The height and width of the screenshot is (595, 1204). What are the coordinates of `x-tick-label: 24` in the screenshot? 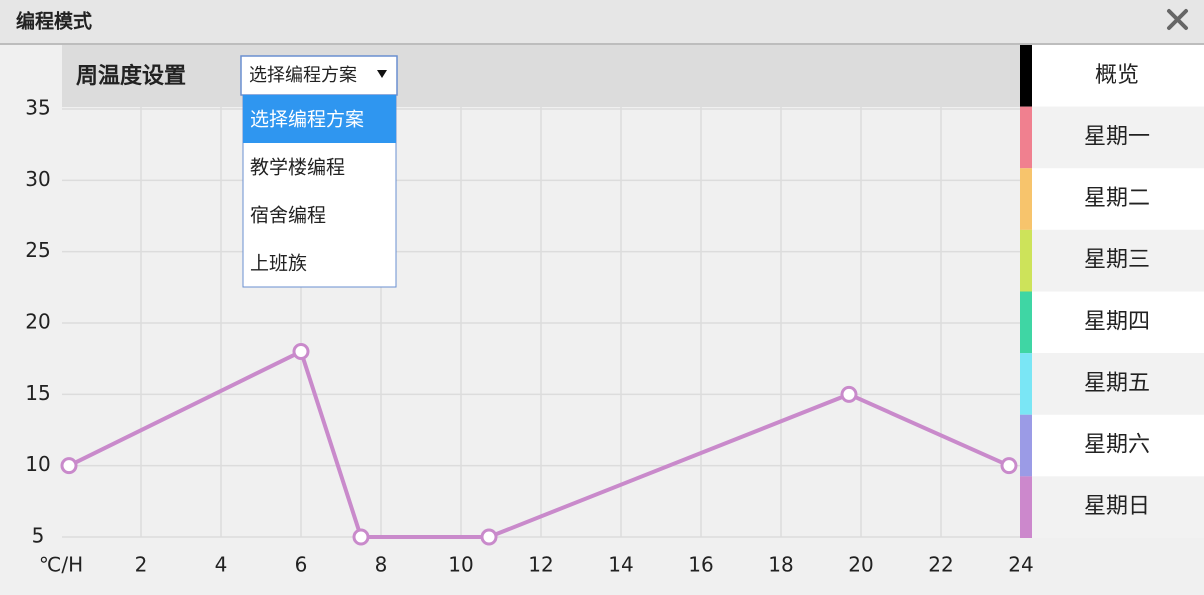 It's located at (1020, 565).